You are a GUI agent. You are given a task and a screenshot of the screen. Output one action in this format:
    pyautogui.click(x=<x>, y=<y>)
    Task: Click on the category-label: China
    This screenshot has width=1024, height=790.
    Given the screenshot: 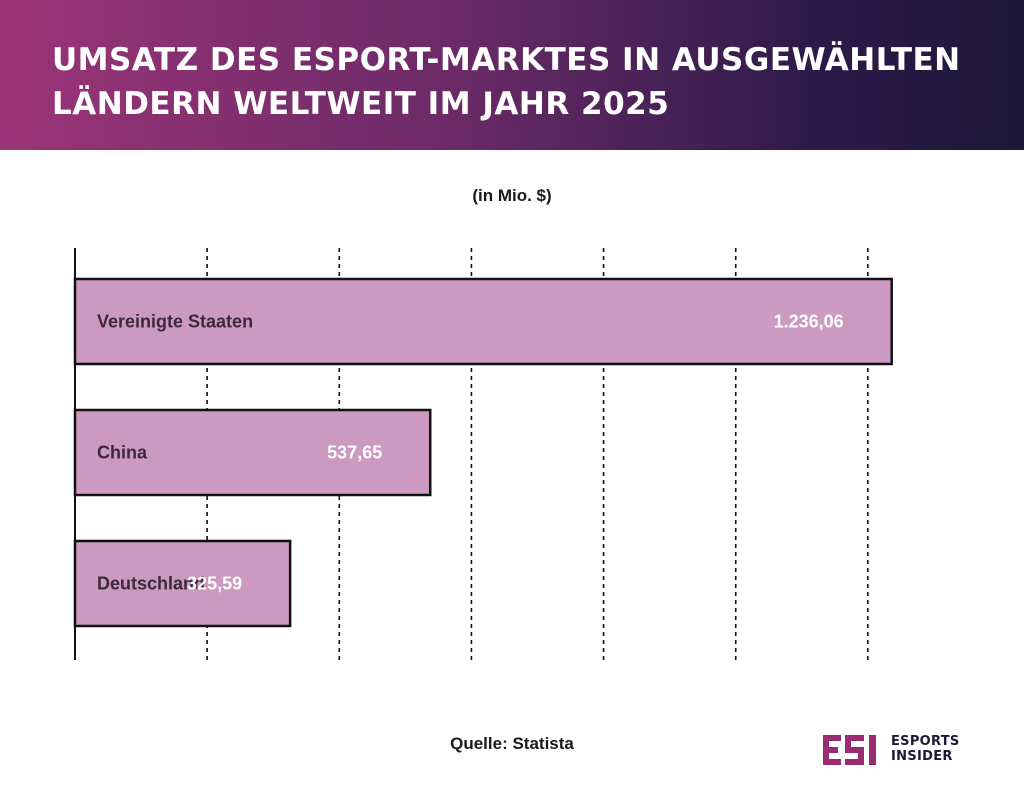 What is the action you would take?
    pyautogui.click(x=122, y=453)
    